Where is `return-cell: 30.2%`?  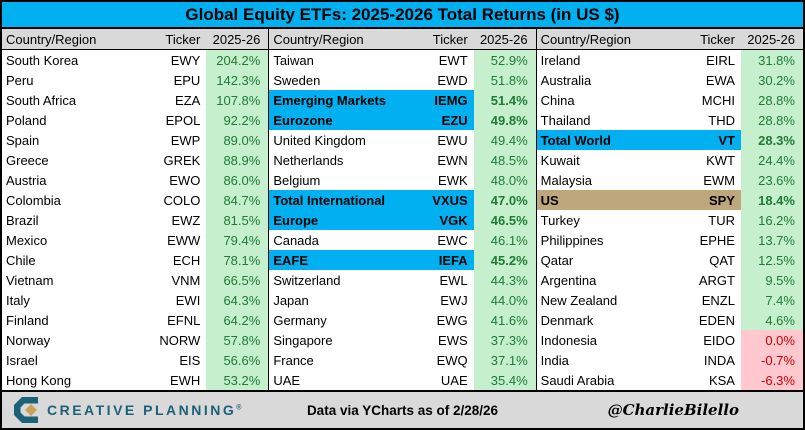
return-cell: 30.2% is located at coordinates (771, 80).